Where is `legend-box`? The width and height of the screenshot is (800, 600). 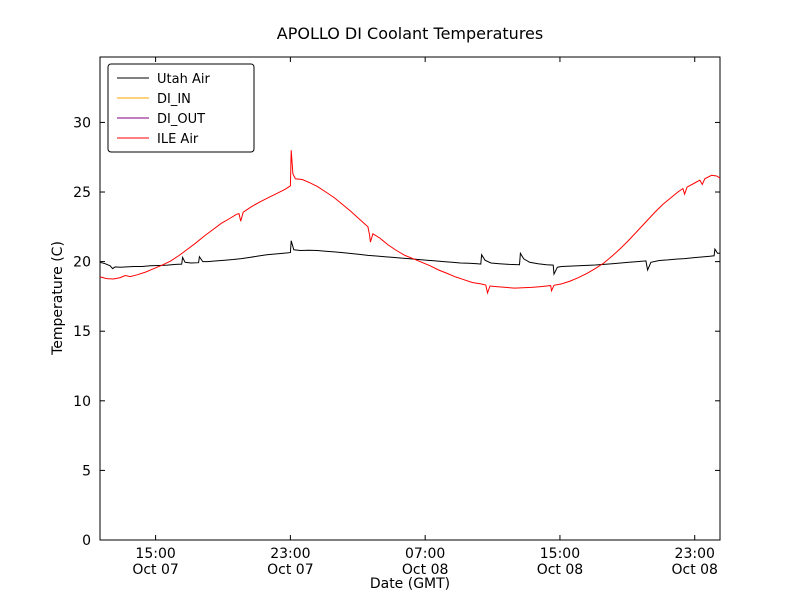
legend-box is located at coordinates (181, 108).